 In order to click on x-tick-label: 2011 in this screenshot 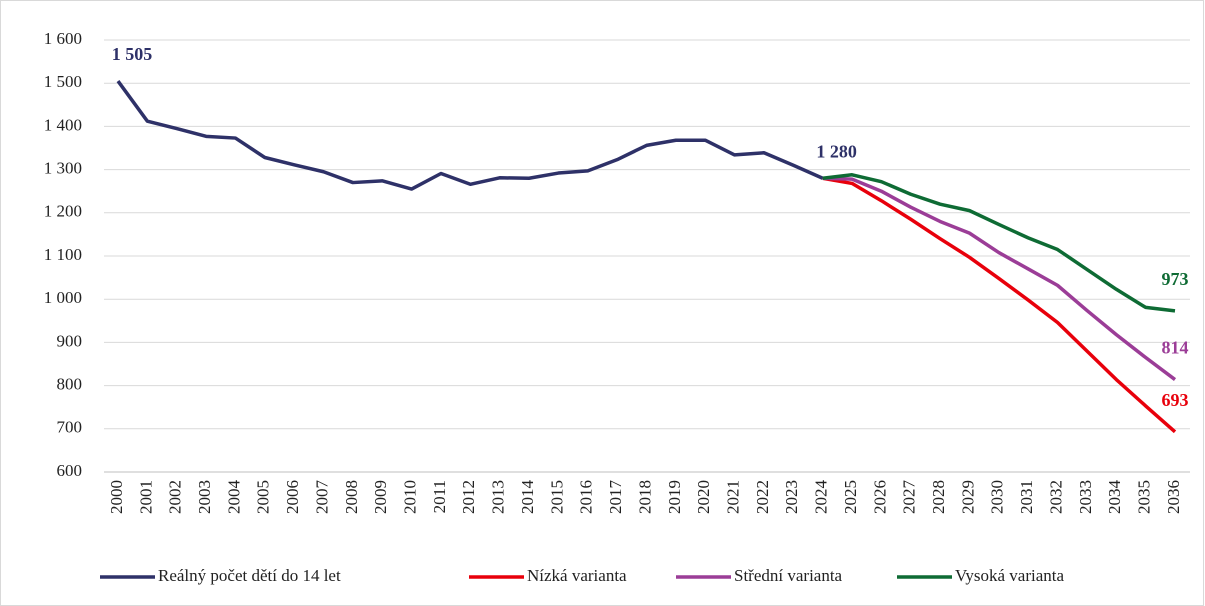, I will do `click(439, 496)`.